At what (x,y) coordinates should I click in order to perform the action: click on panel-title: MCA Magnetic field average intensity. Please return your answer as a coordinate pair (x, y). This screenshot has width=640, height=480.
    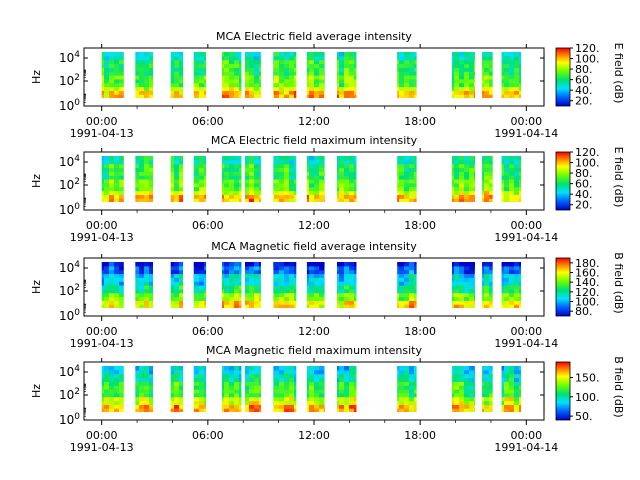
    Looking at the image, I should click on (314, 246).